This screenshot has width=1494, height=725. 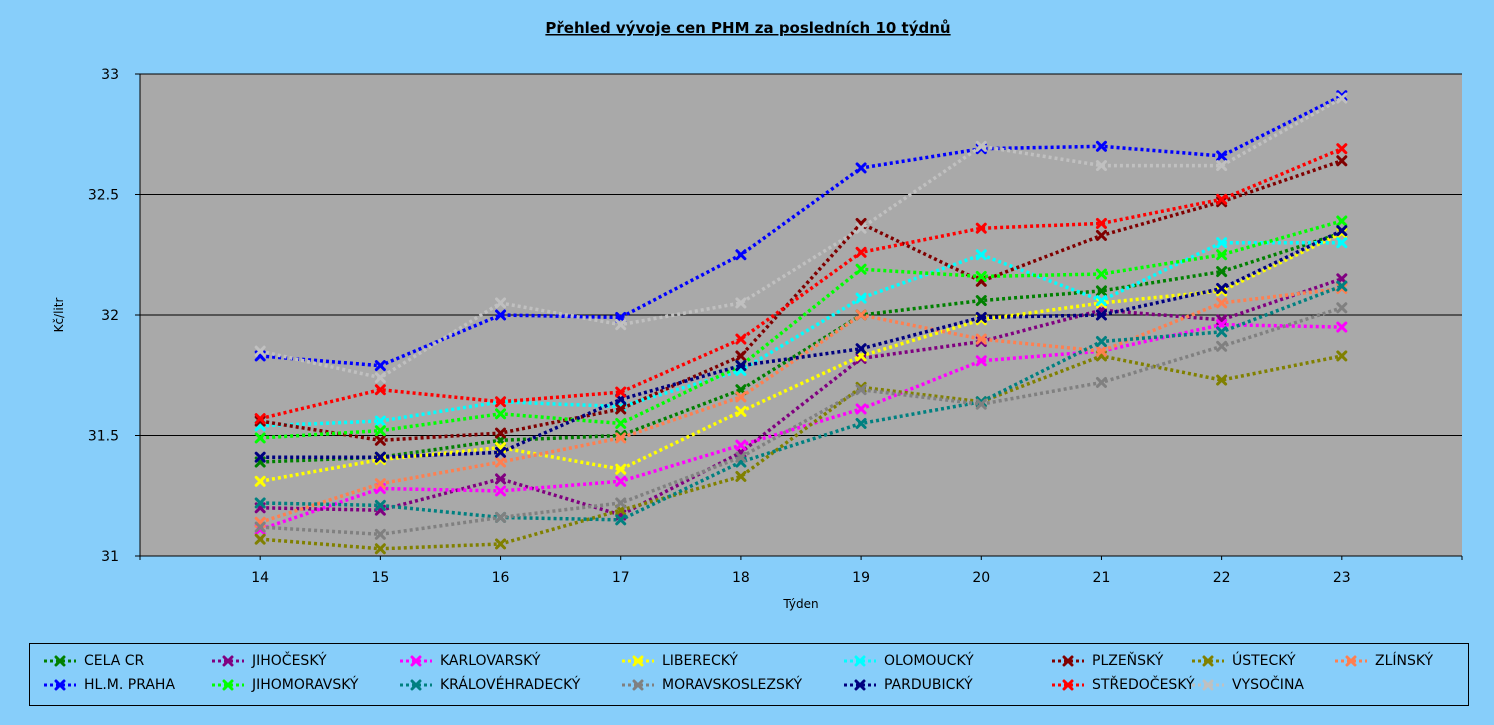 I want to click on legend-label-9: JIHOMORAVSKÝ, so click(x=305, y=685).